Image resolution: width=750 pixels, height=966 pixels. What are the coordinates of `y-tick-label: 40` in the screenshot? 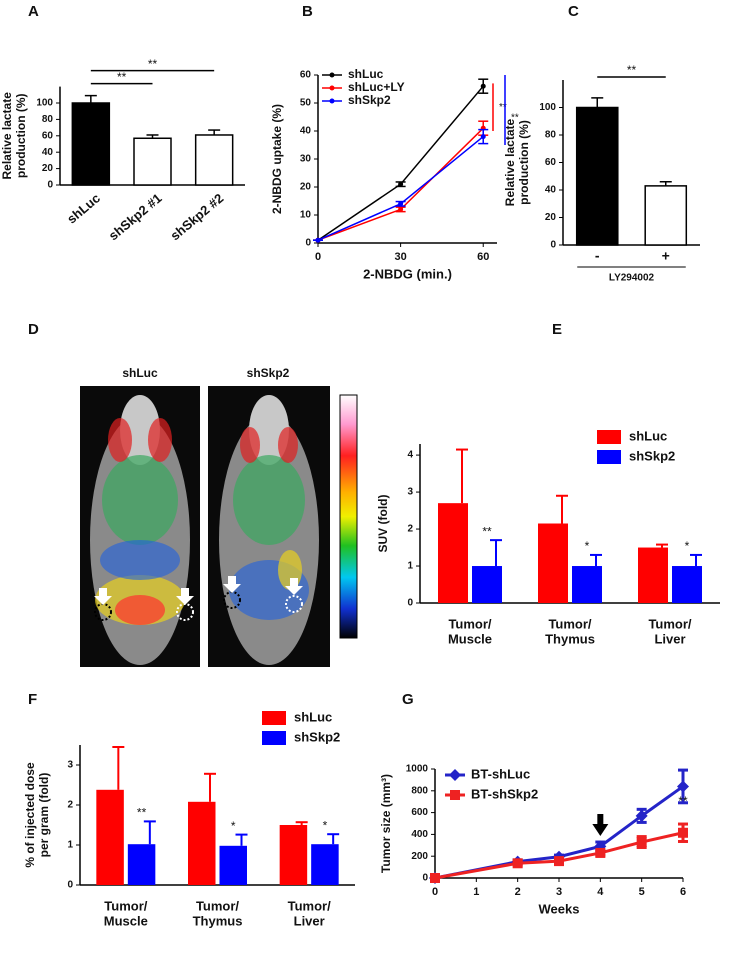 It's located at (551, 190).